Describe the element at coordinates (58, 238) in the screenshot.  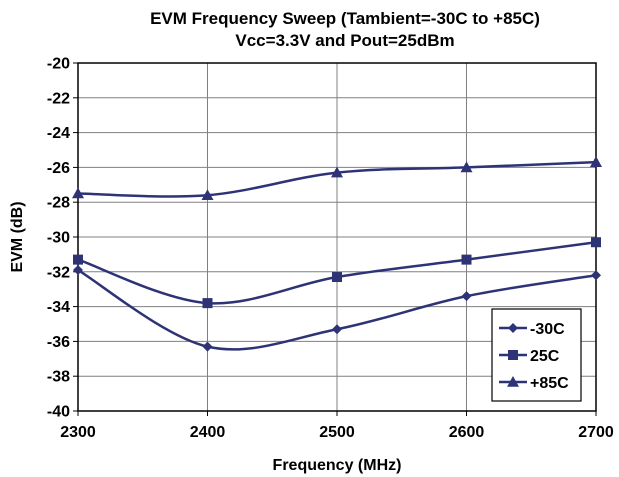
I see `y-tick-label: -30` at that location.